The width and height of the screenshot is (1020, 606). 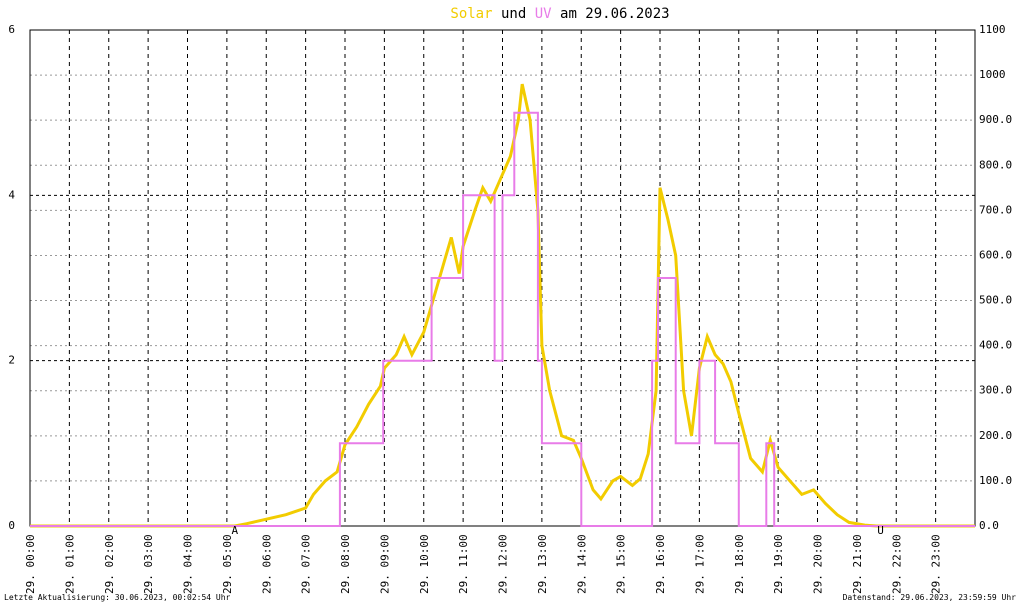 What do you see at coordinates (995, 209) in the screenshot?
I see `y2-tick-label: 700.0` at bounding box center [995, 209].